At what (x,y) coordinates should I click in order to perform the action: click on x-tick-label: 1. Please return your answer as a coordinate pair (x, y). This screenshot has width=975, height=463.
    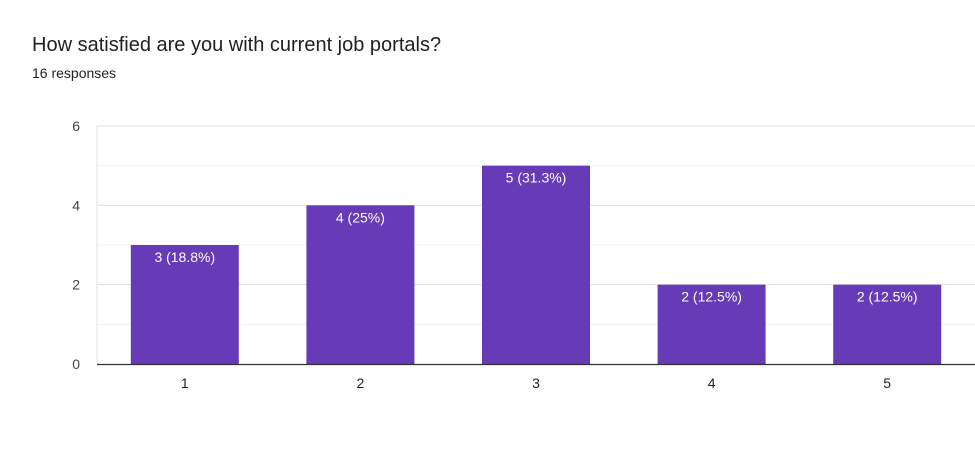
    Looking at the image, I should click on (185, 383).